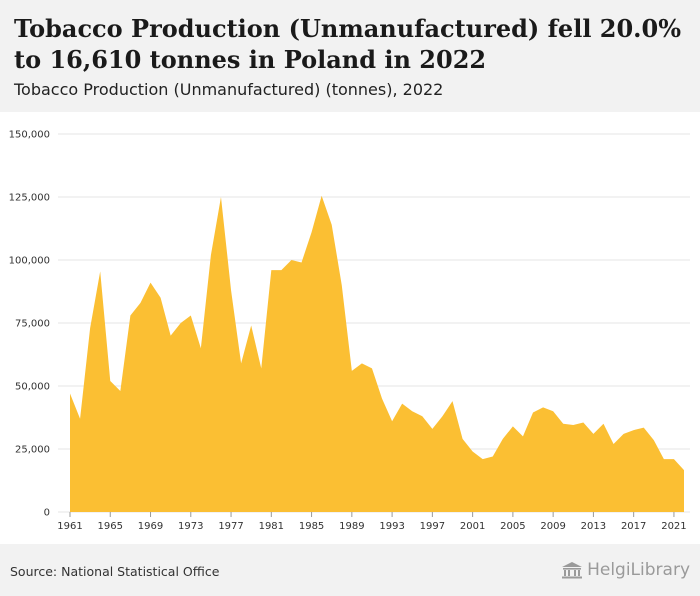 Image resolution: width=700 pixels, height=596 pixels. I want to click on source-note: Source: National Statistical Office, so click(115, 571).